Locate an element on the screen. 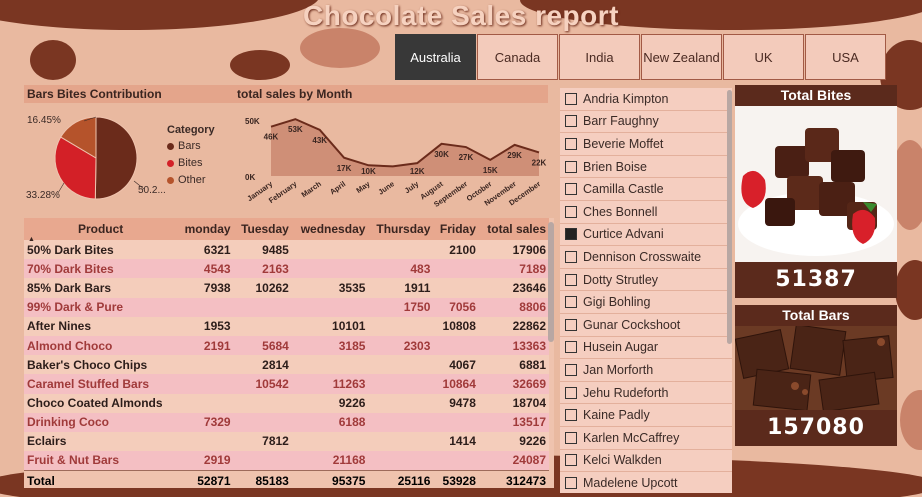 The width and height of the screenshot is (922, 497). country-tab-australia: Australia is located at coordinates (435, 57).